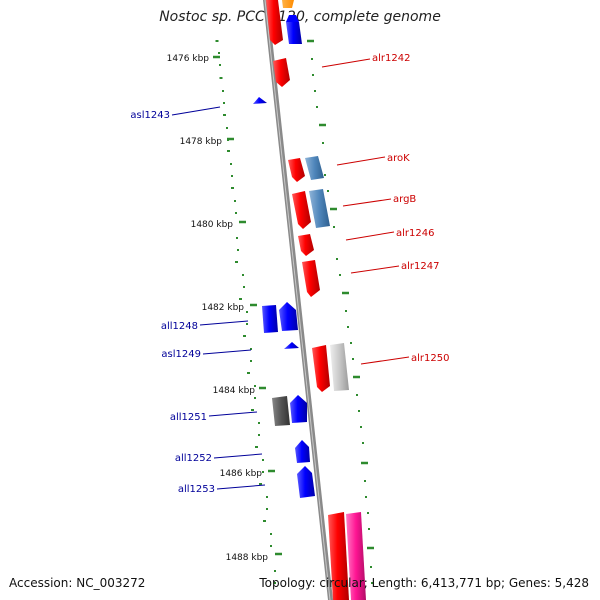 Image resolution: width=600 pixels, height=600 pixels. I want to click on gene-label-all1253: all1253, so click(196, 489).